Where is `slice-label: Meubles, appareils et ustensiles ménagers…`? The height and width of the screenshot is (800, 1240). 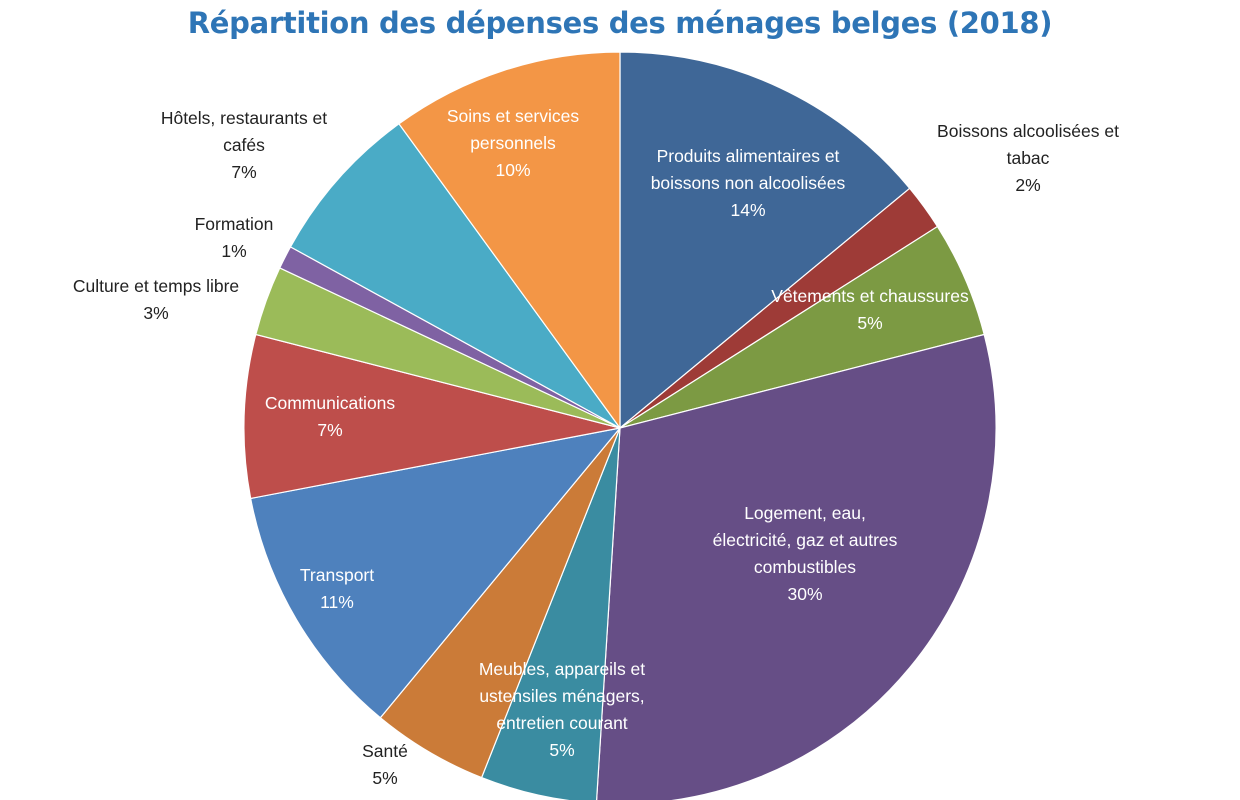
slice-label: Meubles, appareils et ustensiles ménagers… is located at coordinates (562, 709).